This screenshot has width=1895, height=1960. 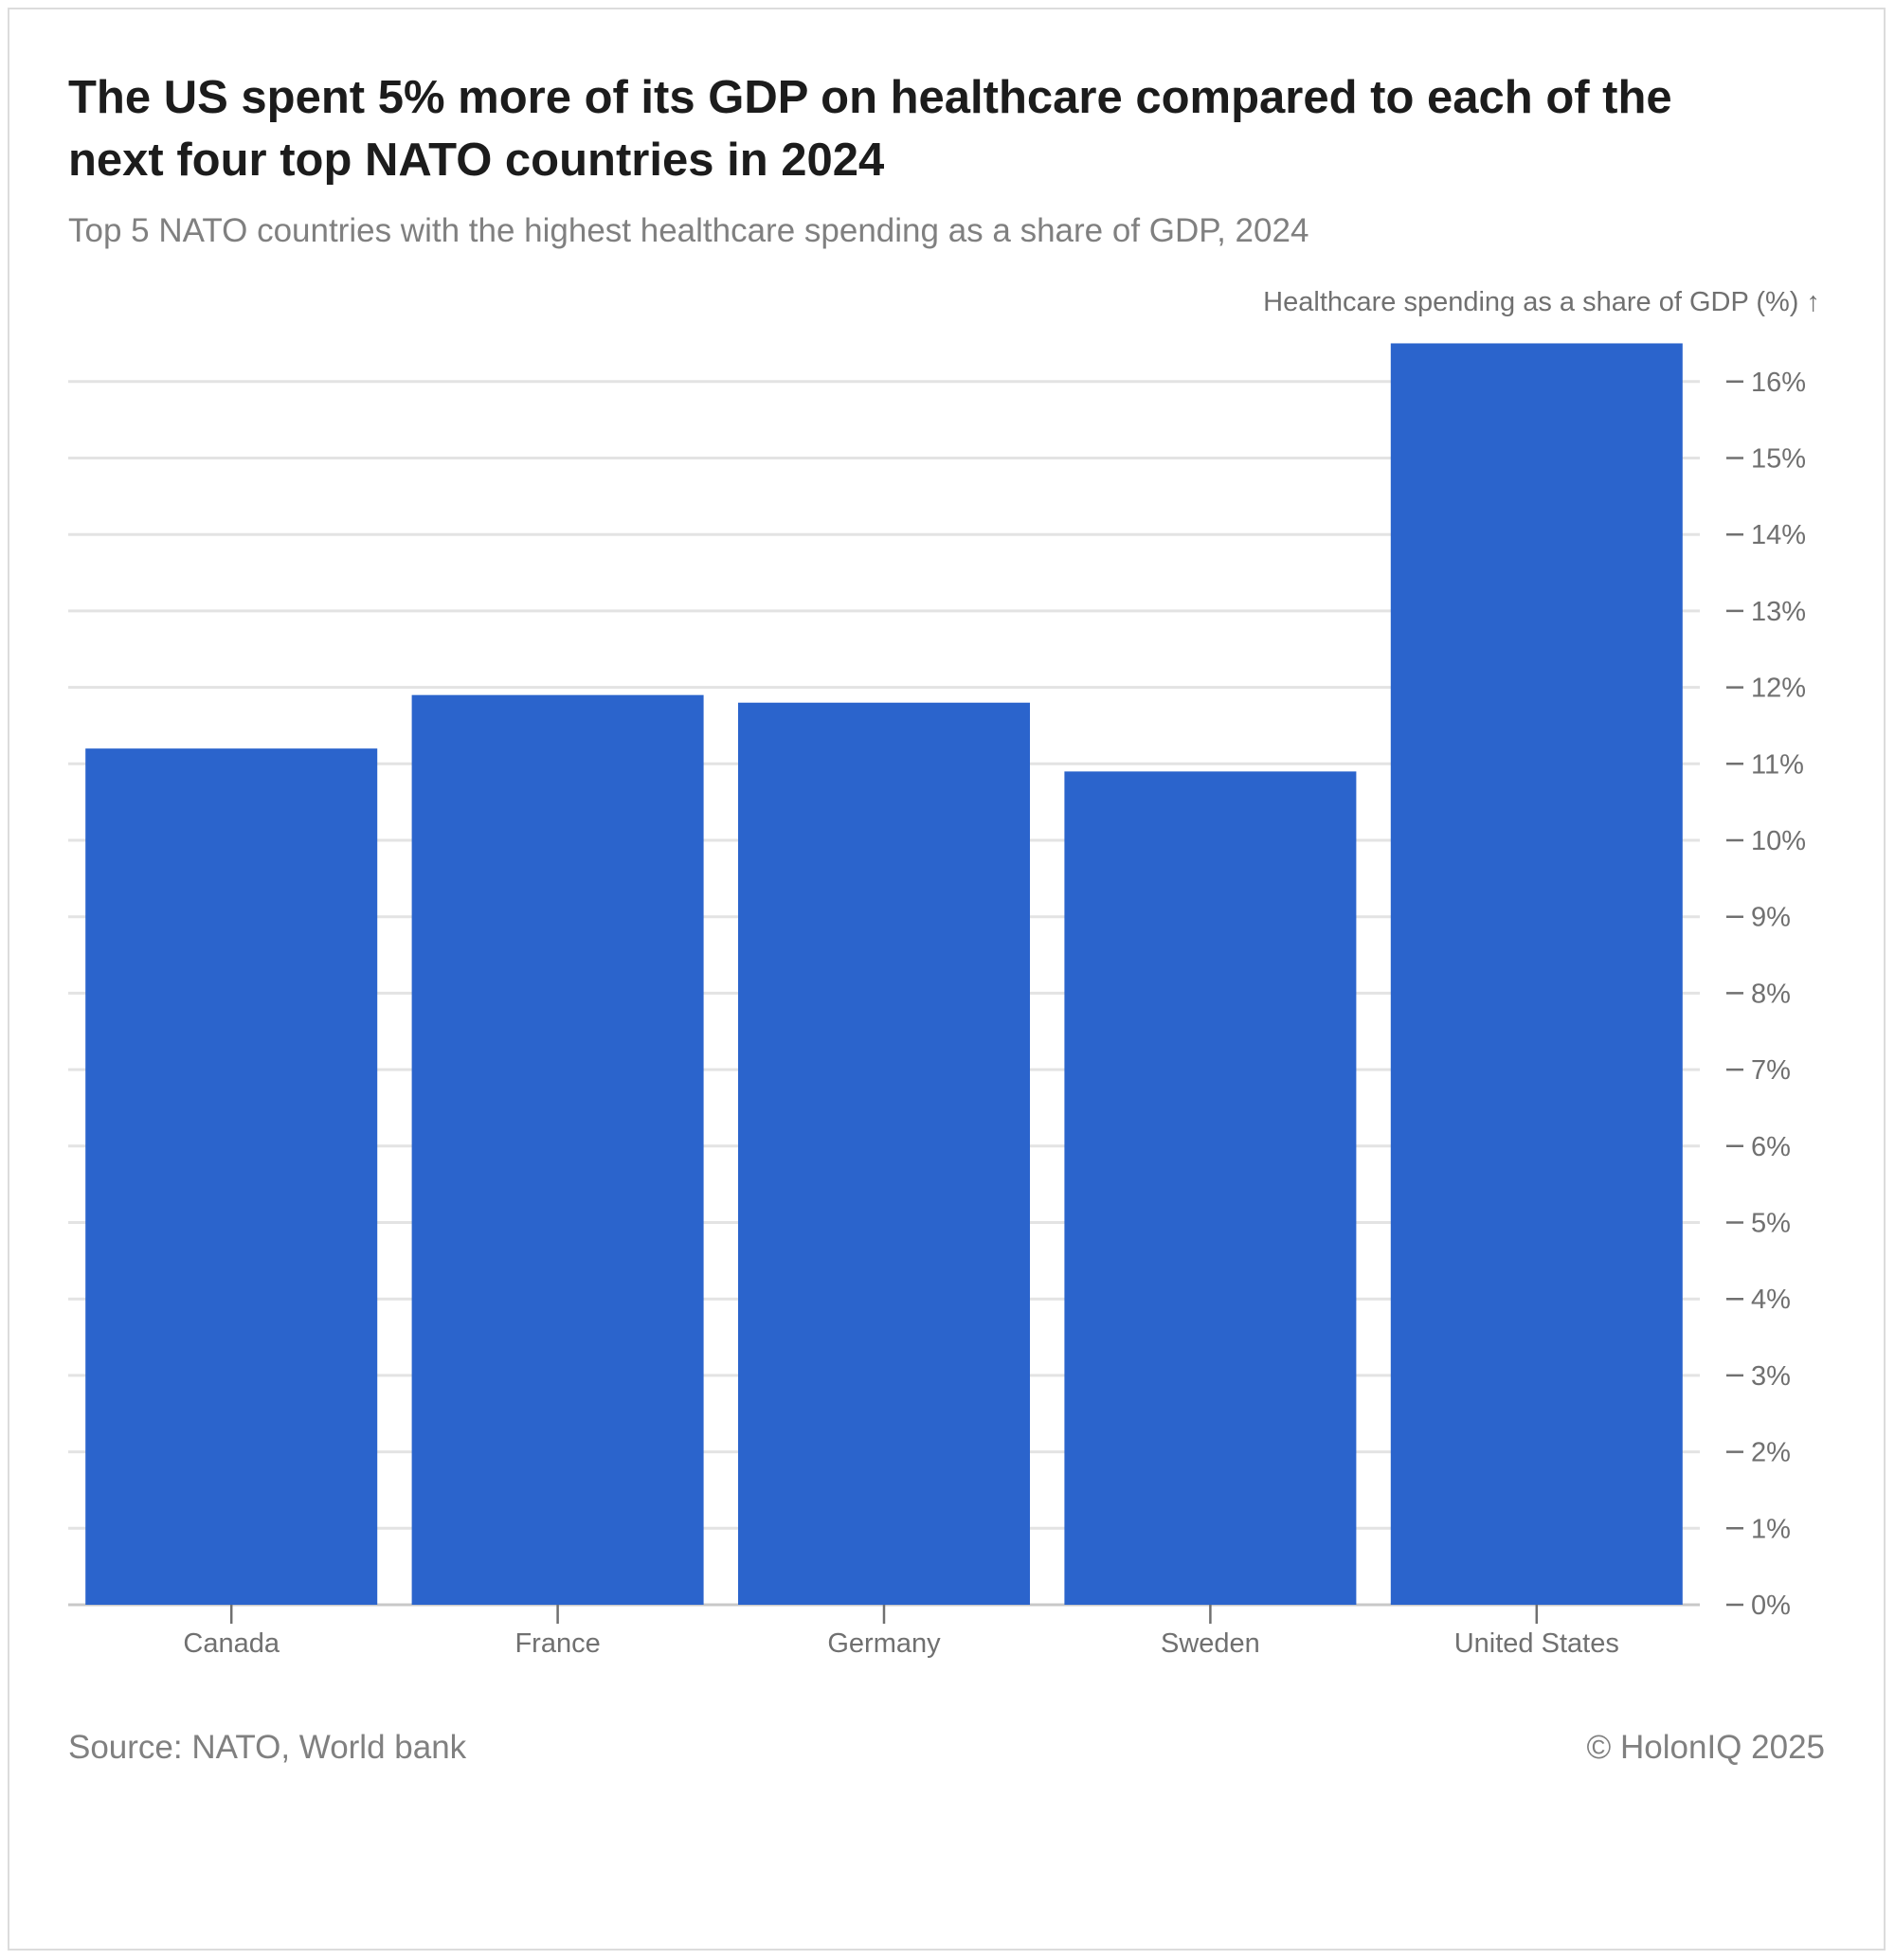 What do you see at coordinates (884, 1643) in the screenshot?
I see `x-tick-label: Germany` at bounding box center [884, 1643].